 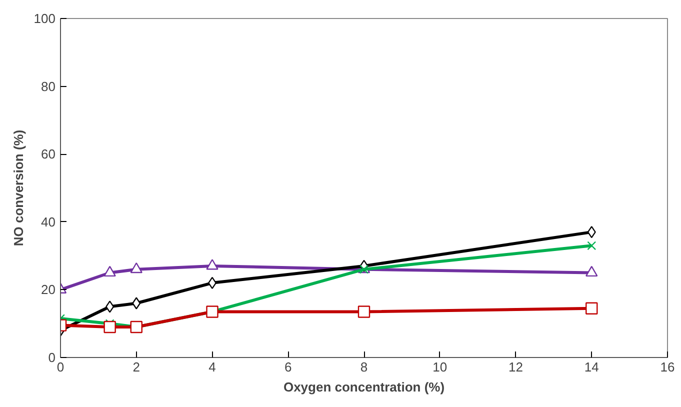 I want to click on y-tick-label: 0, so click(x=52, y=357).